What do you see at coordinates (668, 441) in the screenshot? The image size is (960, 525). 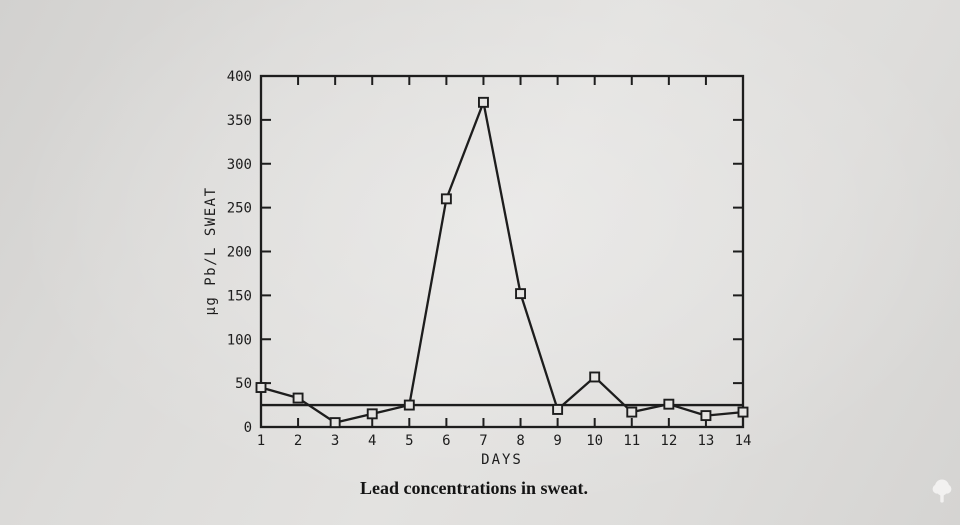 I see `x-tick-label: 12` at bounding box center [668, 441].